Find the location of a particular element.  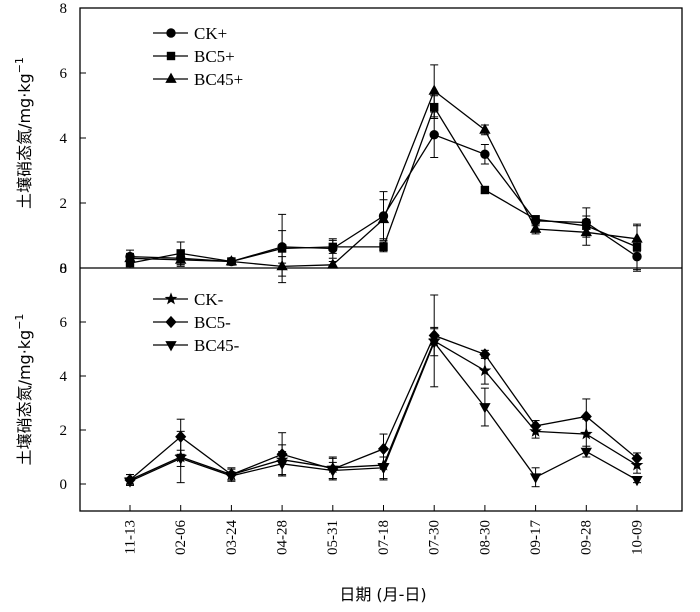

legend: CK+ BC5+ BC45+ is located at coordinates (198, 56).